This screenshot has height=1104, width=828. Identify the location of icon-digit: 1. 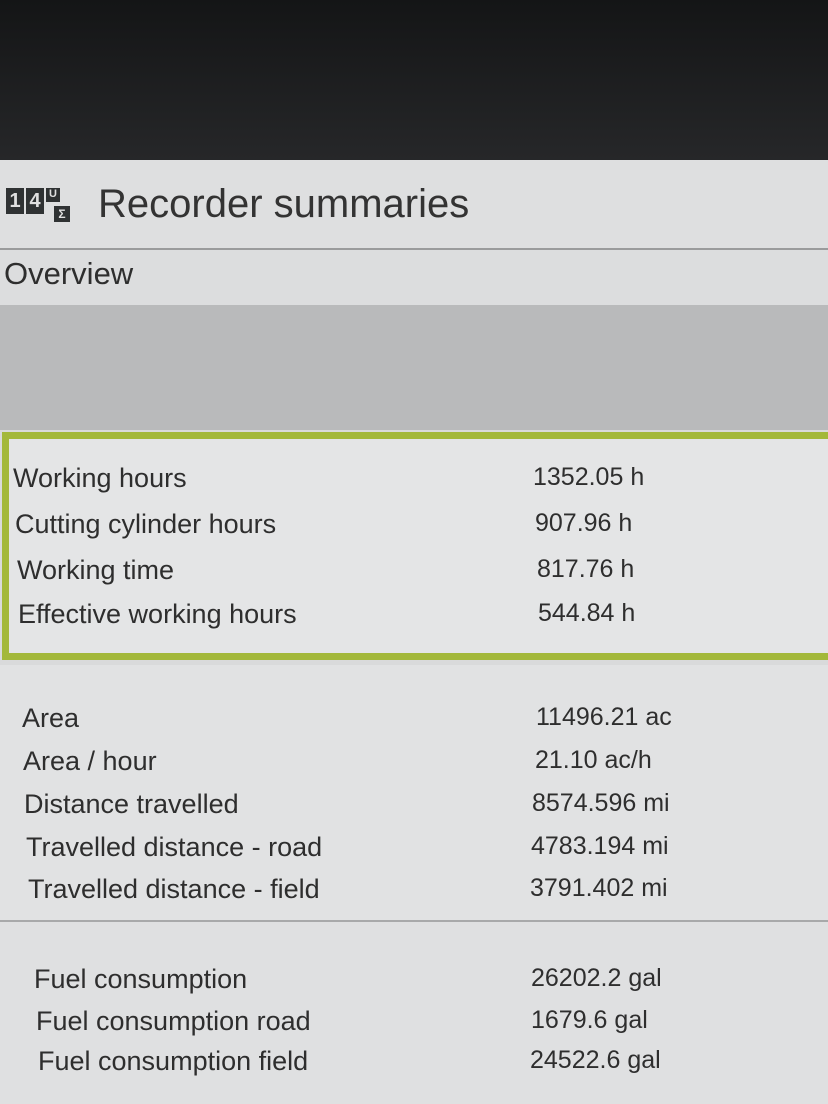
(15, 201).